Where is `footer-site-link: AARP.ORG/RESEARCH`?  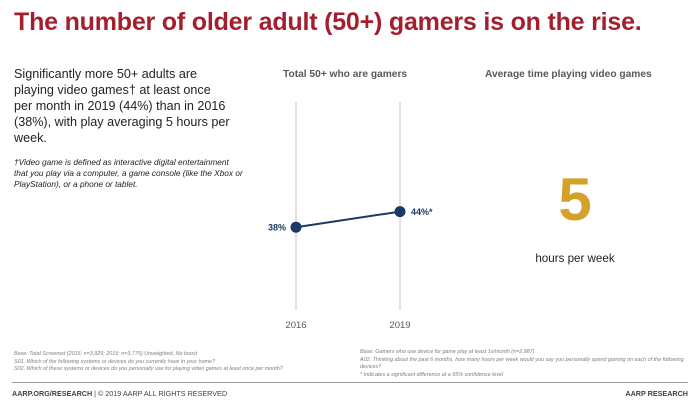 footer-site-link: AARP.ORG/RESEARCH is located at coordinates (52, 393).